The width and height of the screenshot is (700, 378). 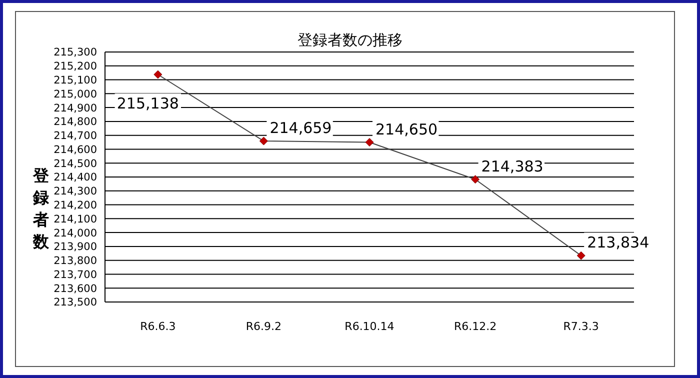 I want to click on data-label: 213,834, so click(x=618, y=243).